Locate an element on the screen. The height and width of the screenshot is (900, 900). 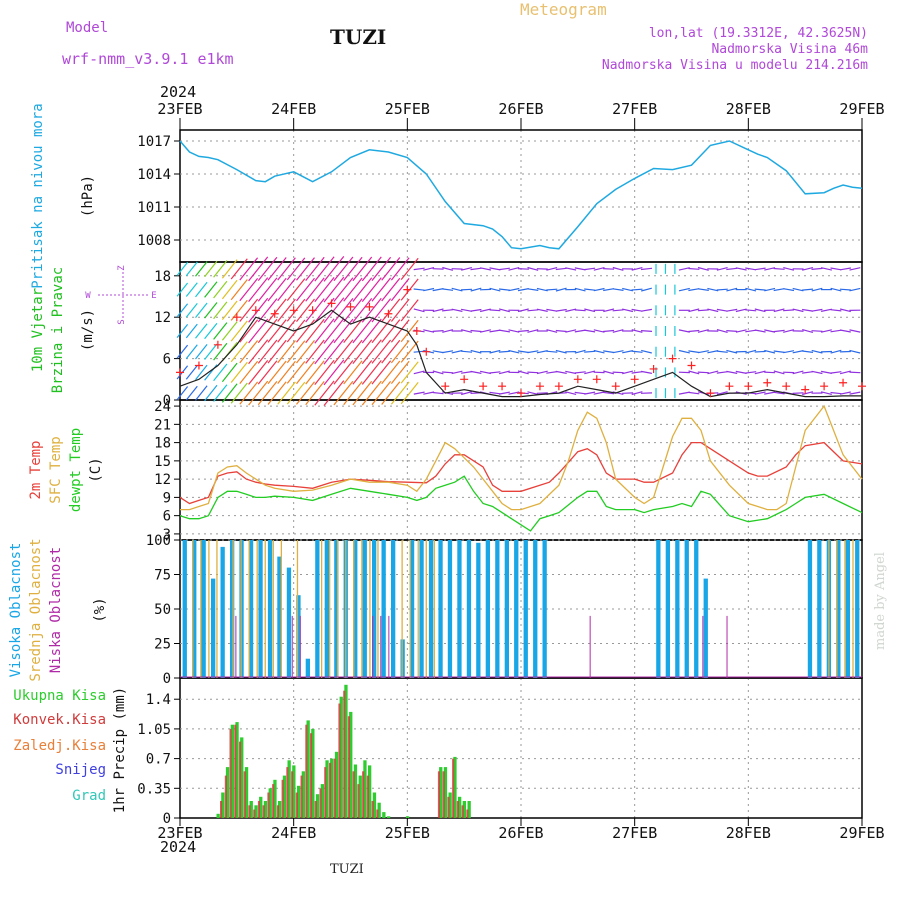
temperature-tick-label: 3 is located at coordinates (167, 535).